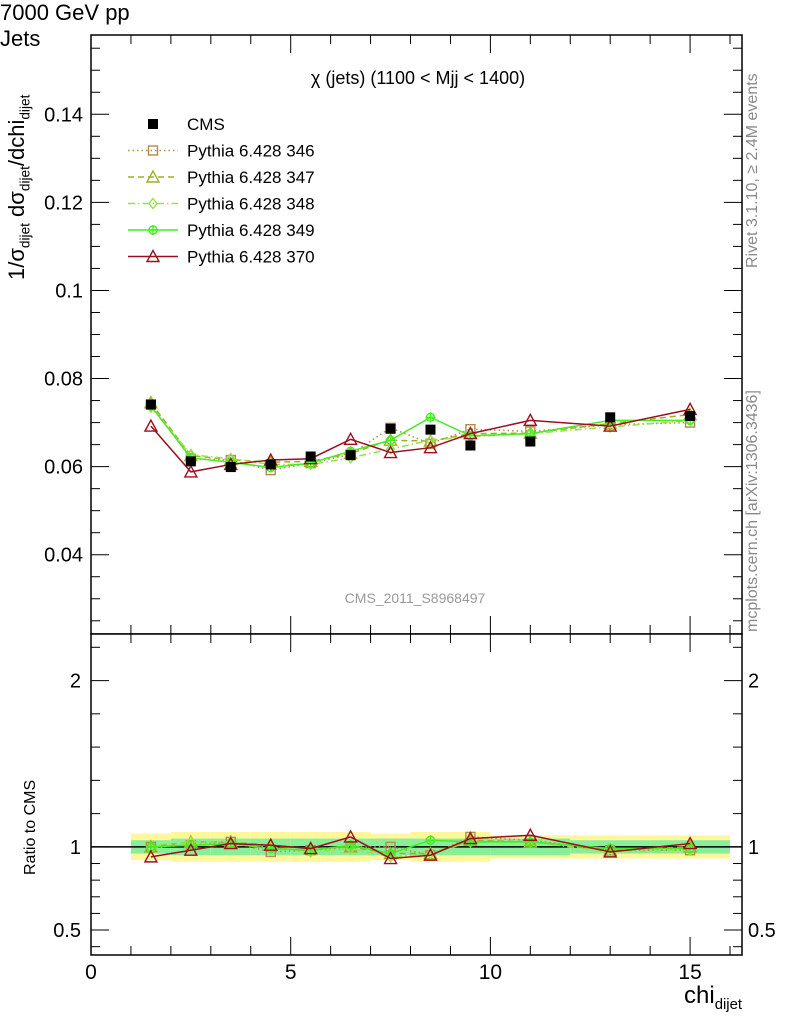  What do you see at coordinates (291, 972) in the screenshot?
I see `x-tick-label: 5` at bounding box center [291, 972].